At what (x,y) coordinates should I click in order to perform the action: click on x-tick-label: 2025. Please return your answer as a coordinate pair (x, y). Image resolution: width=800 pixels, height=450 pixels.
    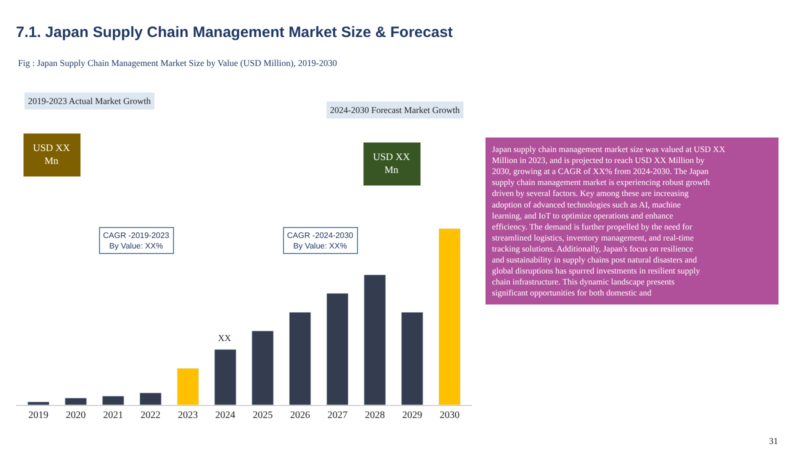
    Looking at the image, I should click on (262, 415).